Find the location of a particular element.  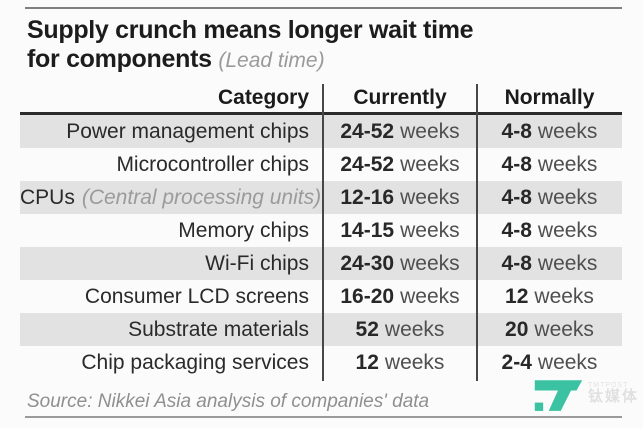

watermark-text-large: 钛媒体 is located at coordinates (614, 397).